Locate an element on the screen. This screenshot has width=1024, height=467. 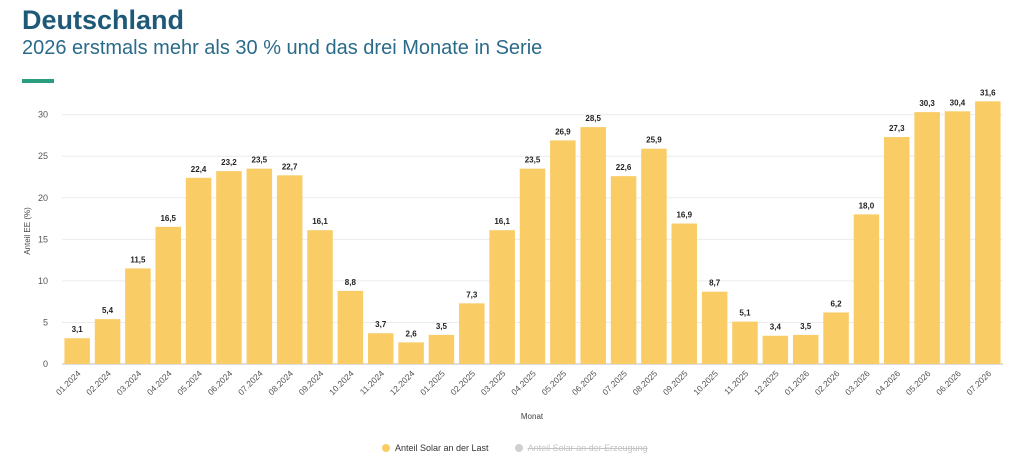
x-tick-label: 04.2025 is located at coordinates (523, 382).